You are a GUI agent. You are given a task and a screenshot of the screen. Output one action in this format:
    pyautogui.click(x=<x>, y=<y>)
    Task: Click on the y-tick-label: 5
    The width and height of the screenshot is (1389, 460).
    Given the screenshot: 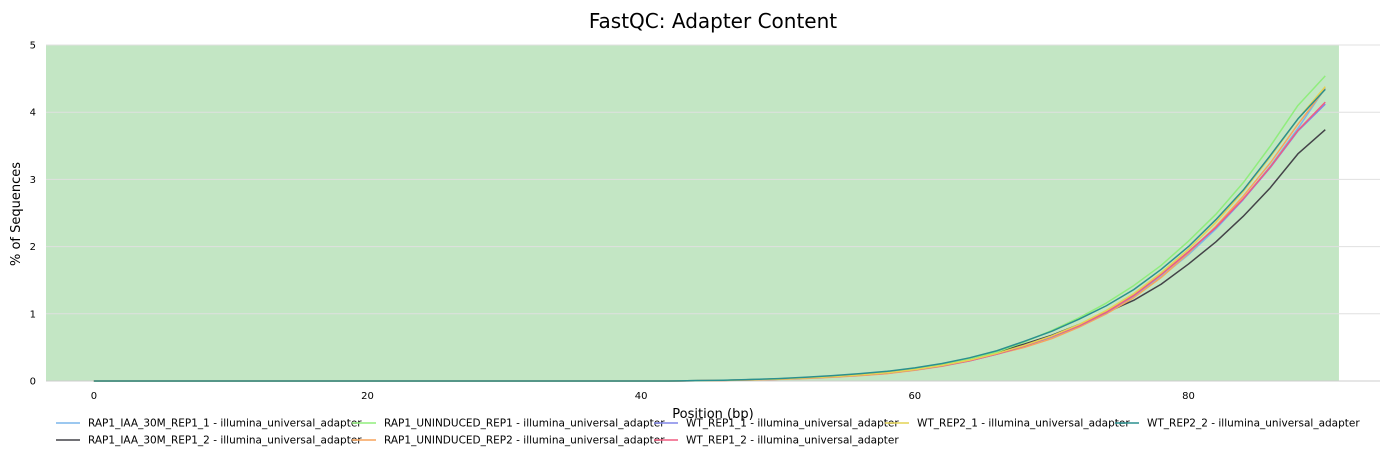 What is the action you would take?
    pyautogui.click(x=33, y=46)
    